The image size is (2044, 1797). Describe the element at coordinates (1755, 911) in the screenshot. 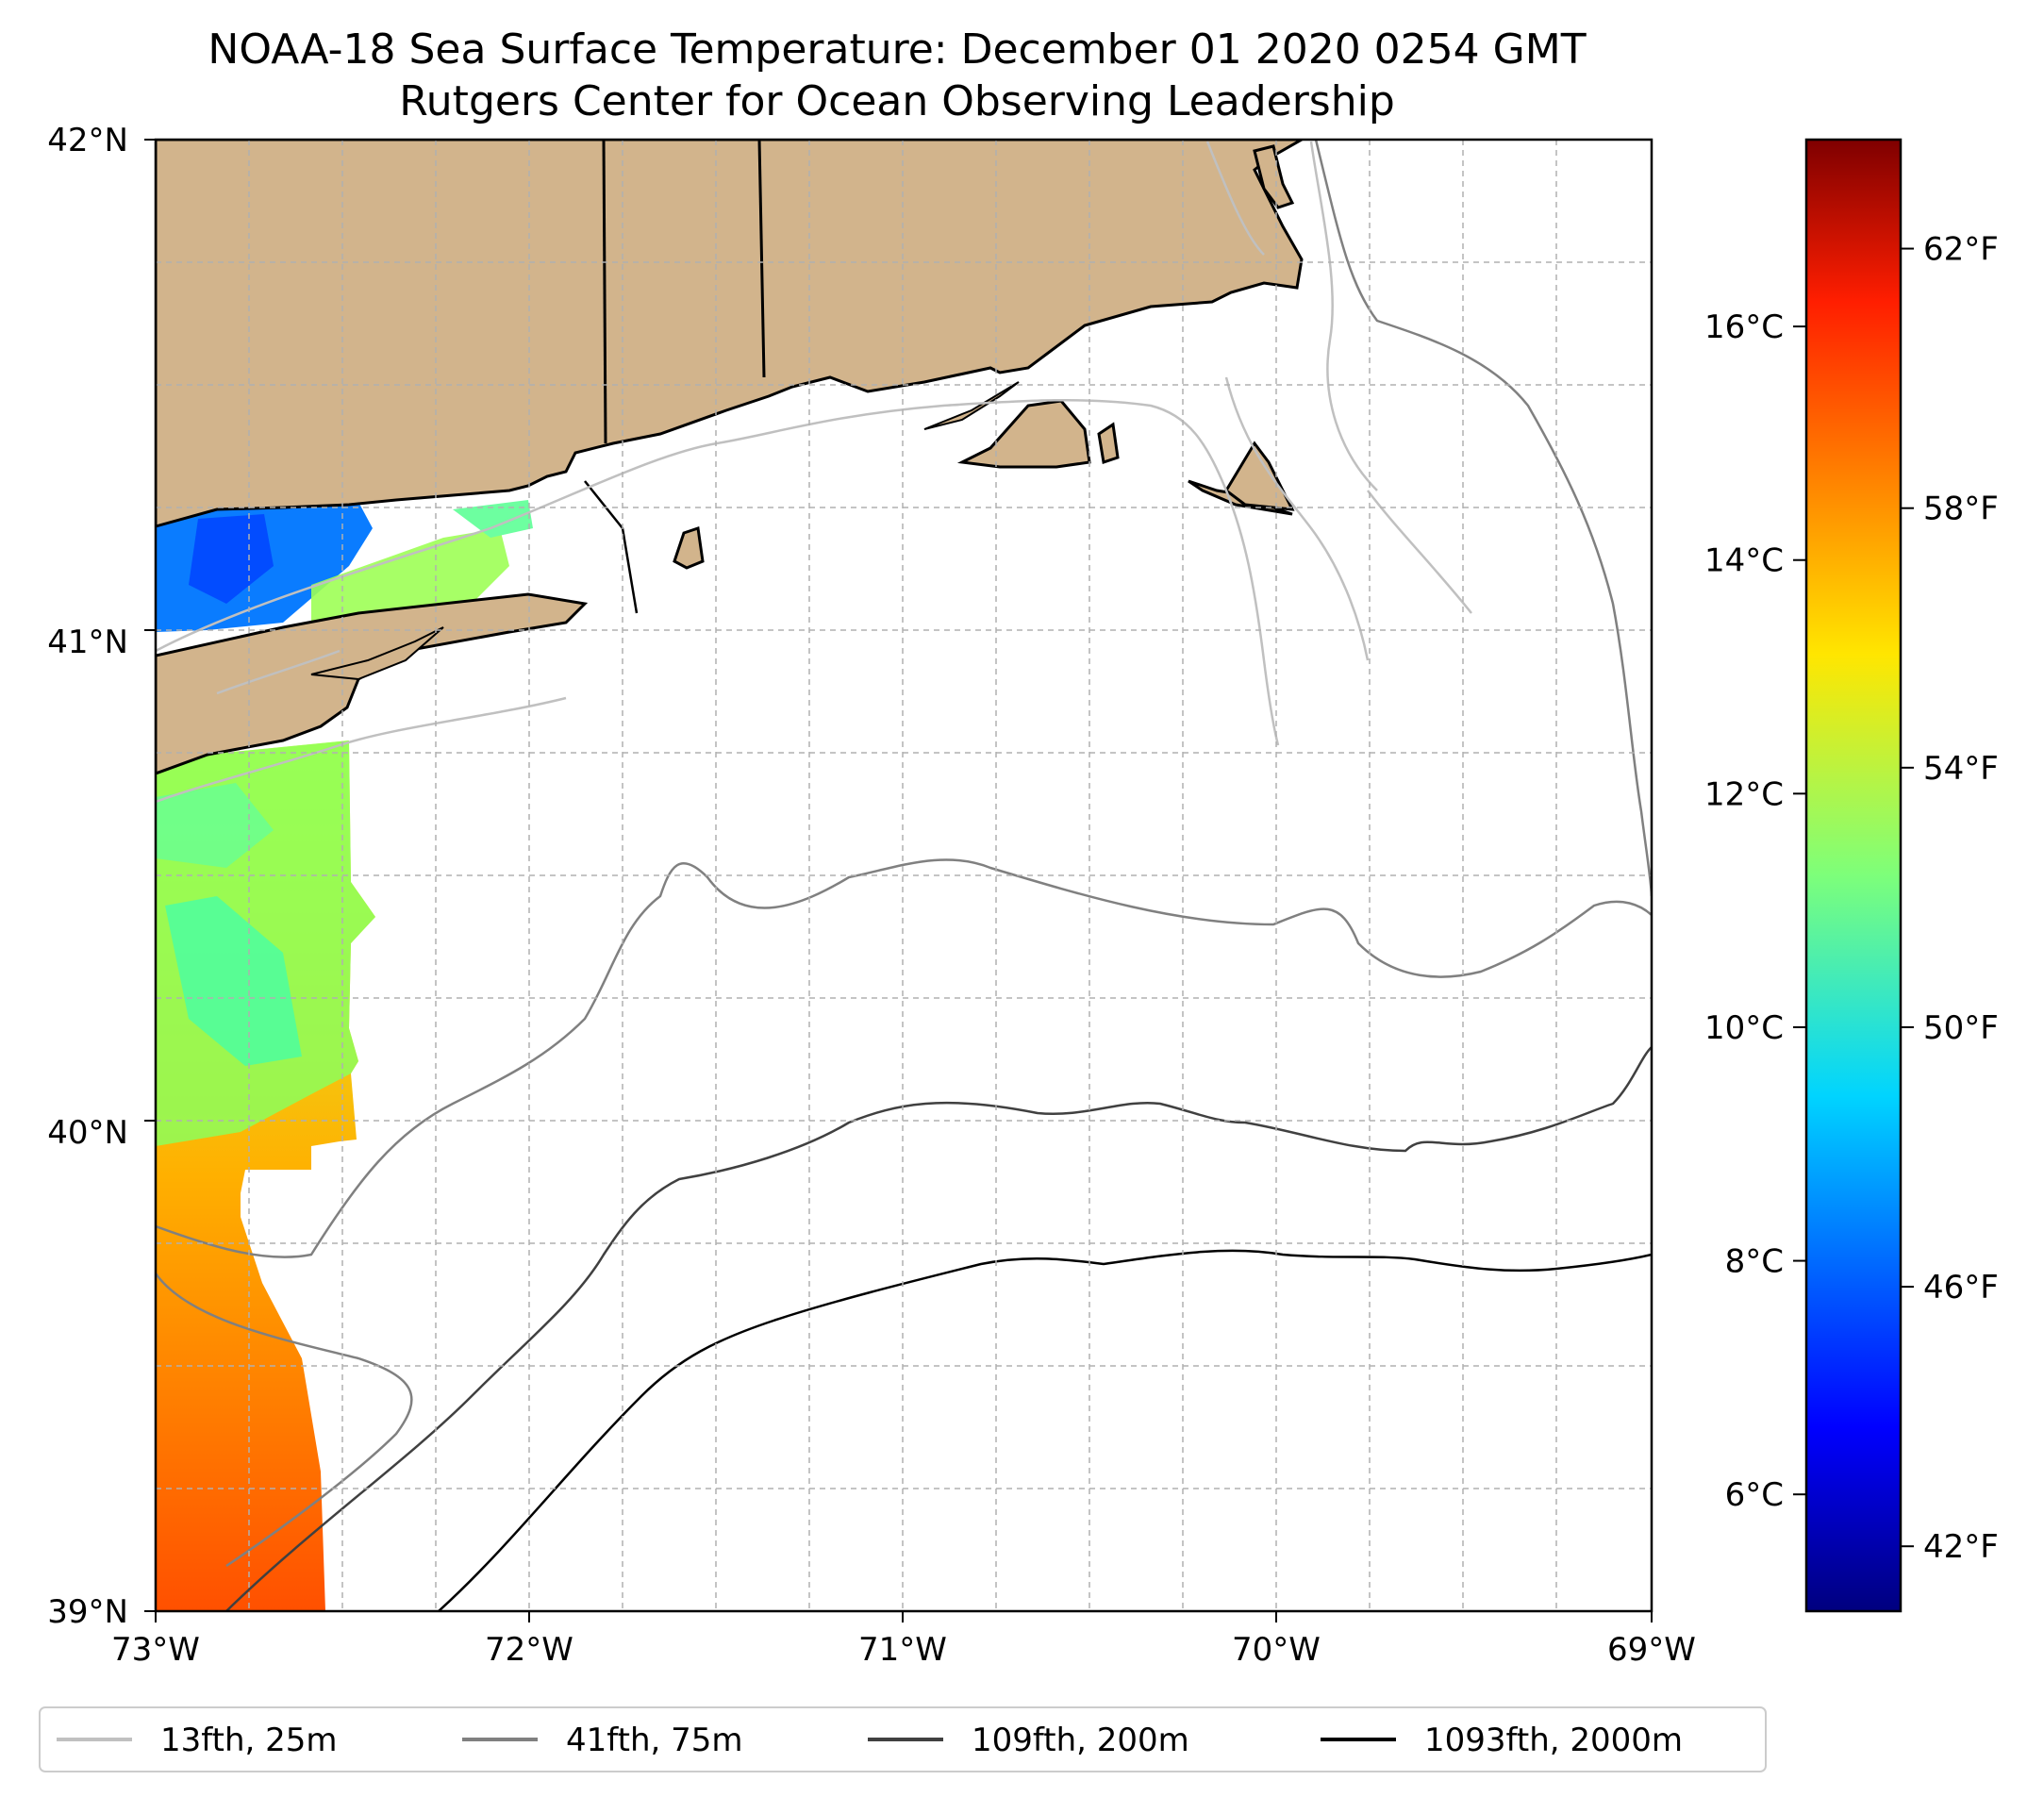

I see `colorbar-celsius-ticks: 16°C 14°C 12°C 10°C 8°C 6°C` at that location.